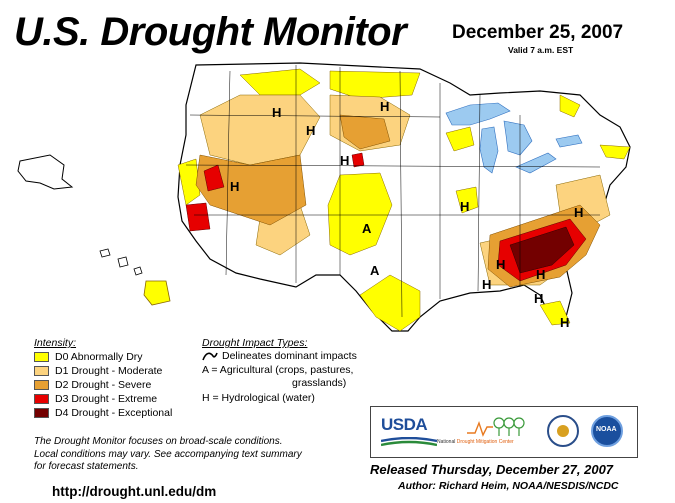 This screenshot has height=503, width=675. I want to click on map-title: U.S. Drought Monitor, so click(210, 32).